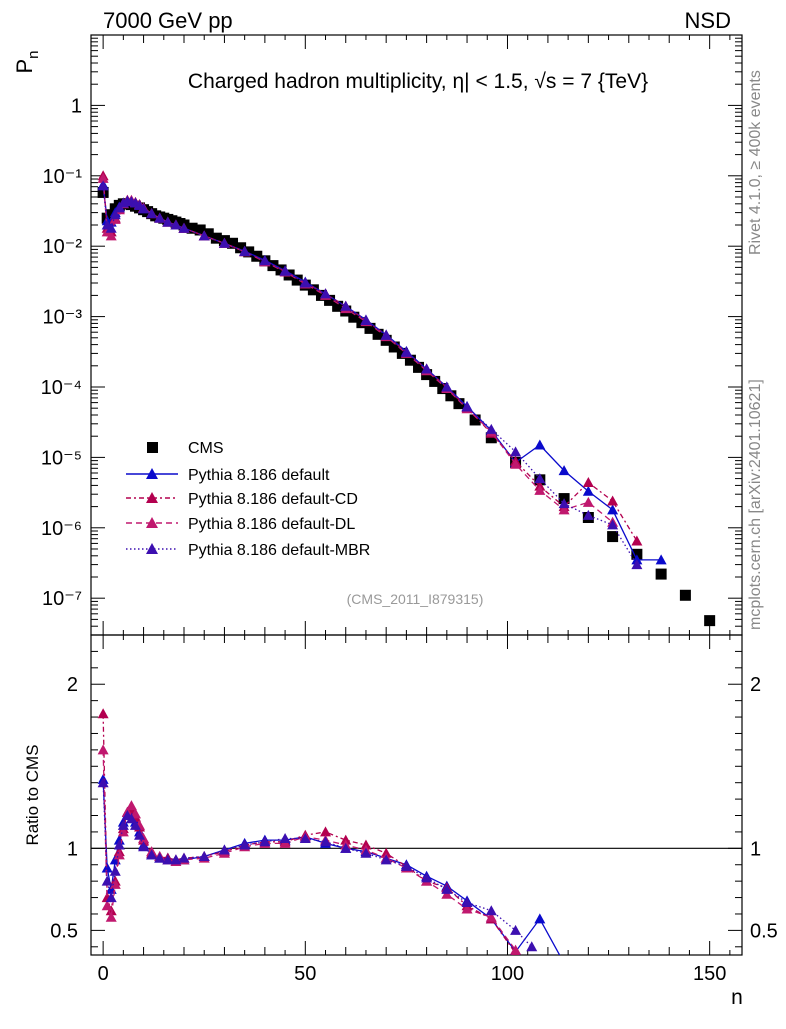 The image size is (786, 1029). I want to click on analysis-watermark: (CMS_2011_I879315), so click(415, 599).